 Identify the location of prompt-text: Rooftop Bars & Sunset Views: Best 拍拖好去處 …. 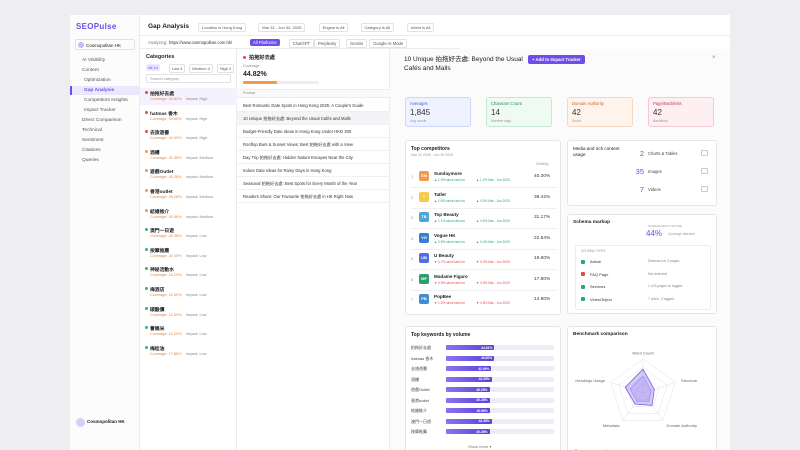
(298, 144).